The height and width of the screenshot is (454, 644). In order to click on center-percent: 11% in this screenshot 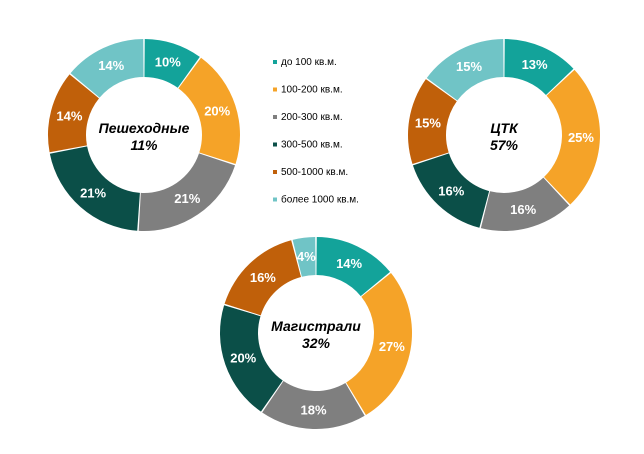, I will do `click(145, 145)`.